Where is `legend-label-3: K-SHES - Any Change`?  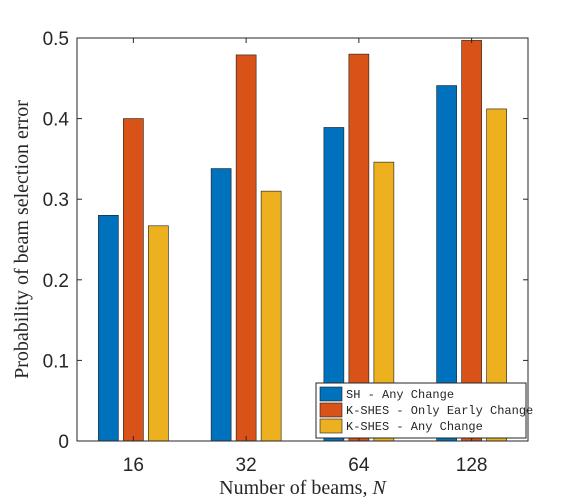
legend-label-3: K-SHES - Any Change is located at coordinates (414, 427).